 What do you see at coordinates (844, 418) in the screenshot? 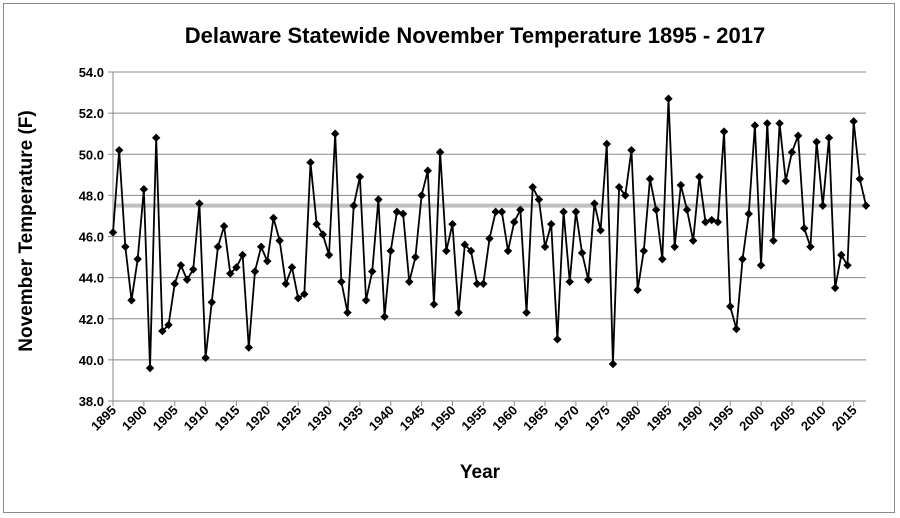
I see `x-tick-label: 2015` at bounding box center [844, 418].